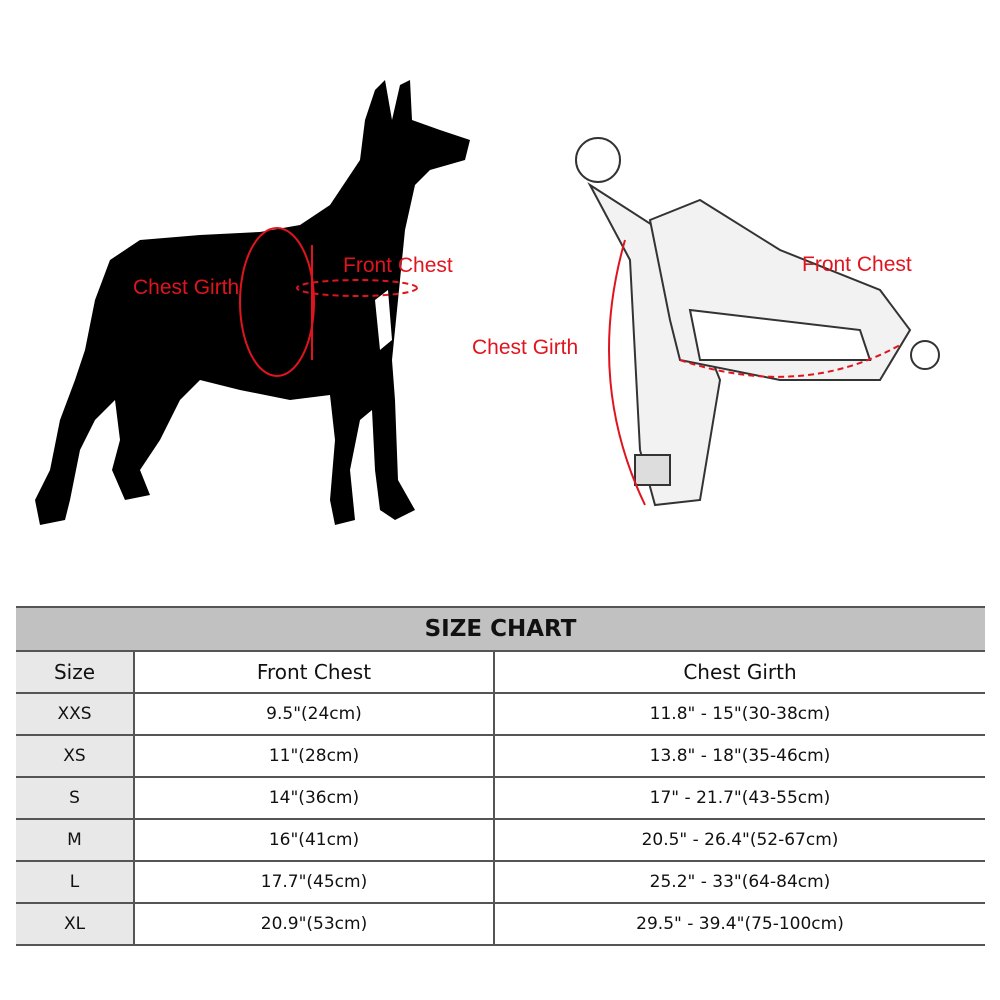 Image resolution: width=1000 pixels, height=1000 pixels. I want to click on front-chest-cell: 17.7"(45cm), so click(314, 882).